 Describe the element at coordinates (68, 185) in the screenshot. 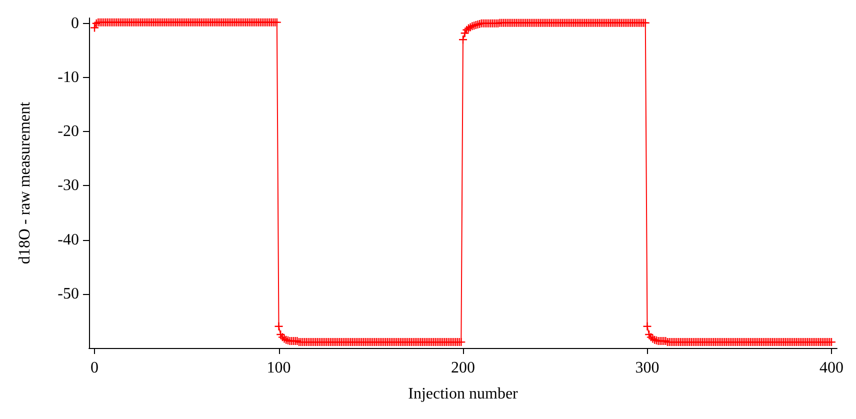

I see `y-tick-label: -30` at that location.